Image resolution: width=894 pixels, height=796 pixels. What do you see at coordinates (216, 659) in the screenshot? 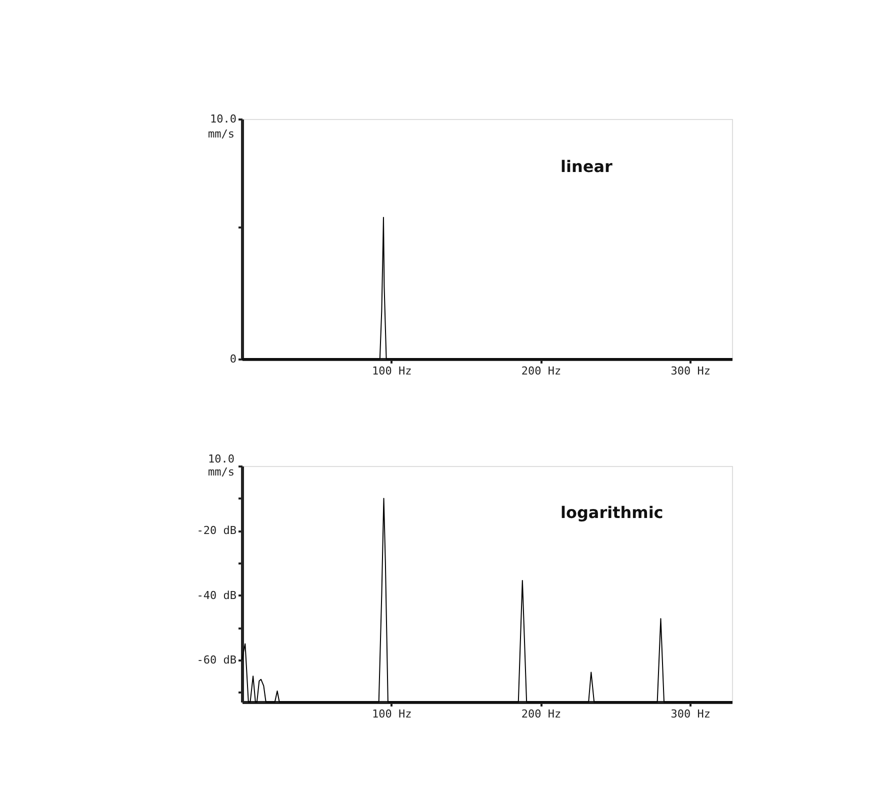
I see `y-tick-label: -60 dB` at bounding box center [216, 659].